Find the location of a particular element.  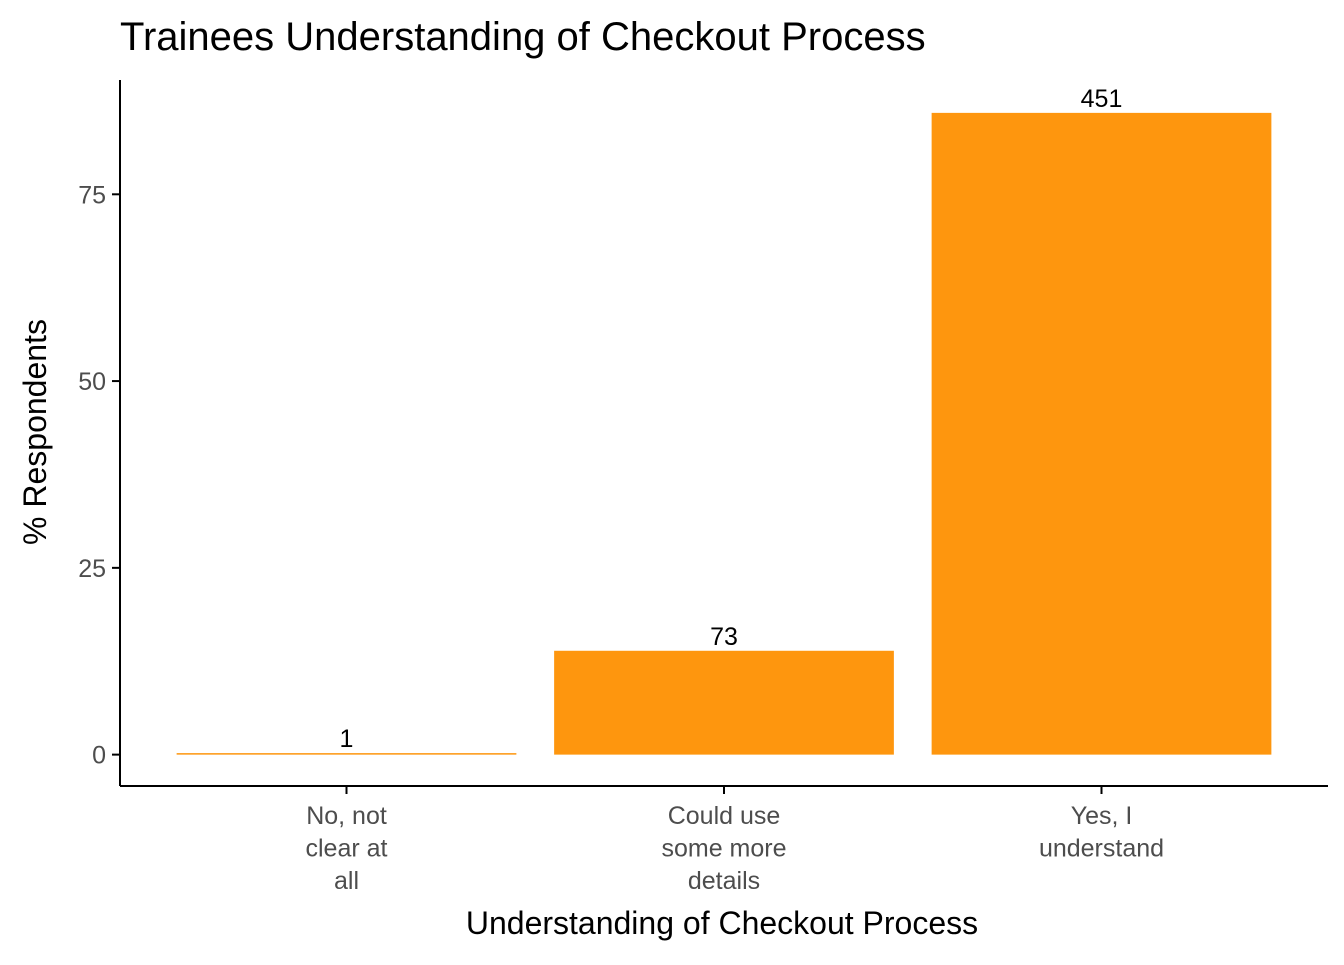

x-tick-label-line: Could use is located at coordinates (724, 816).